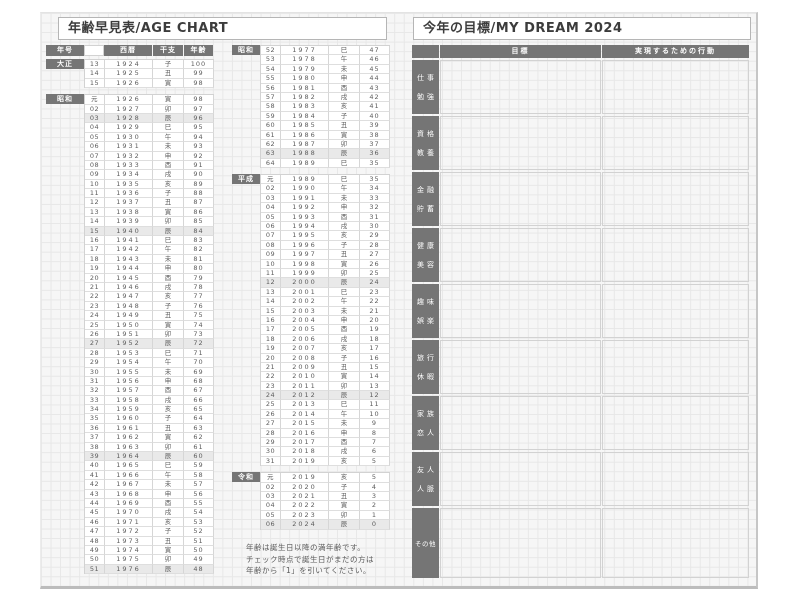  What do you see at coordinates (375, 97) in the screenshot?
I see `age-cell: 42` at bounding box center [375, 97].